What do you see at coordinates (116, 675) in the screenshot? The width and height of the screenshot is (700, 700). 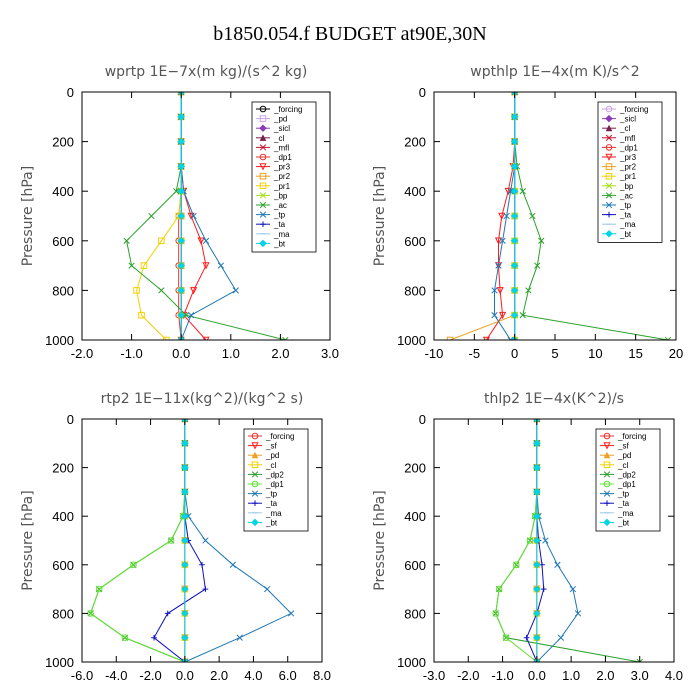 I see `x-tick-label: -4.0` at bounding box center [116, 675].